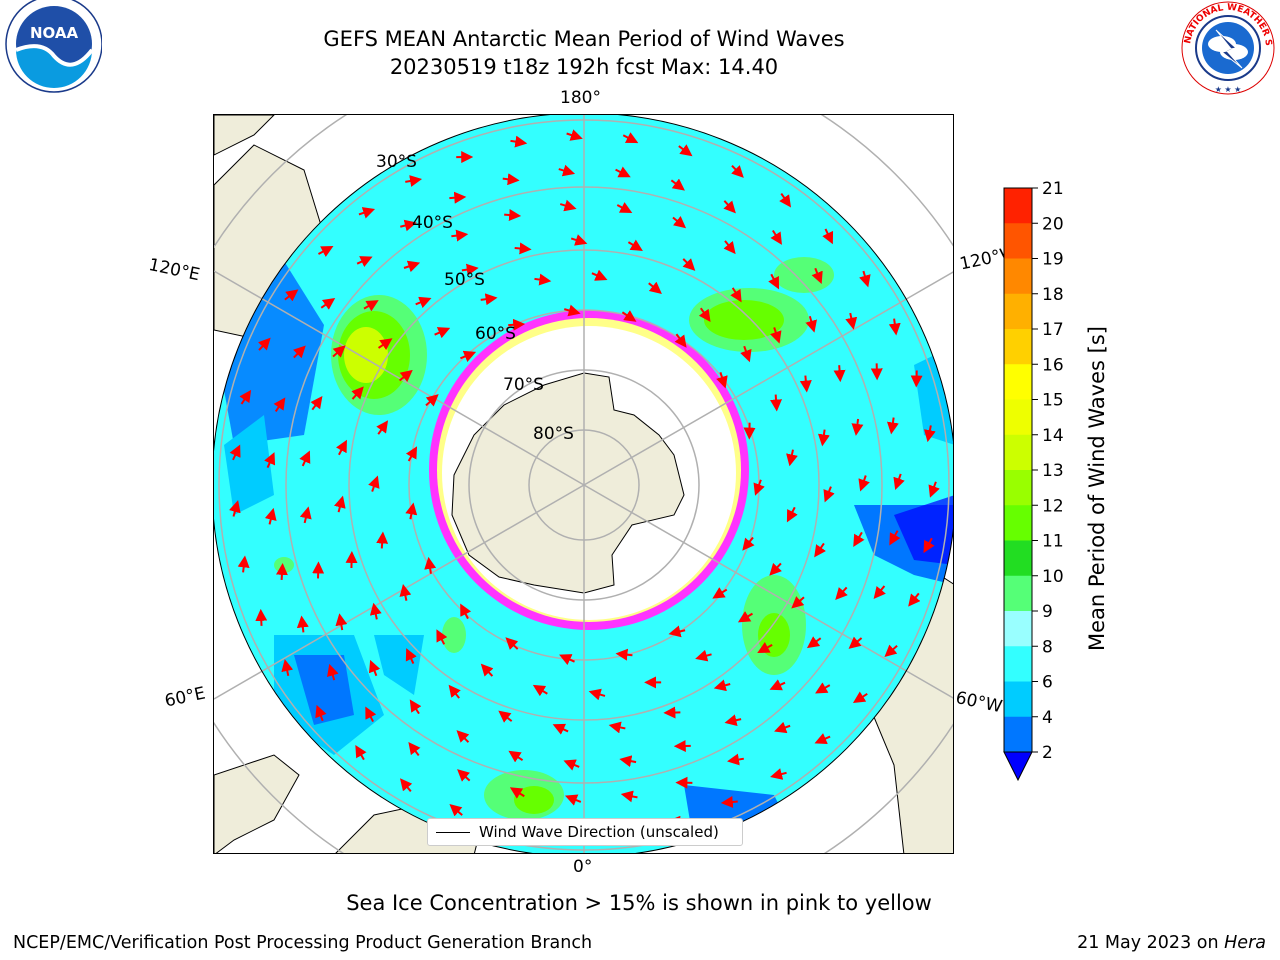  What do you see at coordinates (1245, 943) in the screenshot?
I see `footer-machine: Hera` at bounding box center [1245, 943].